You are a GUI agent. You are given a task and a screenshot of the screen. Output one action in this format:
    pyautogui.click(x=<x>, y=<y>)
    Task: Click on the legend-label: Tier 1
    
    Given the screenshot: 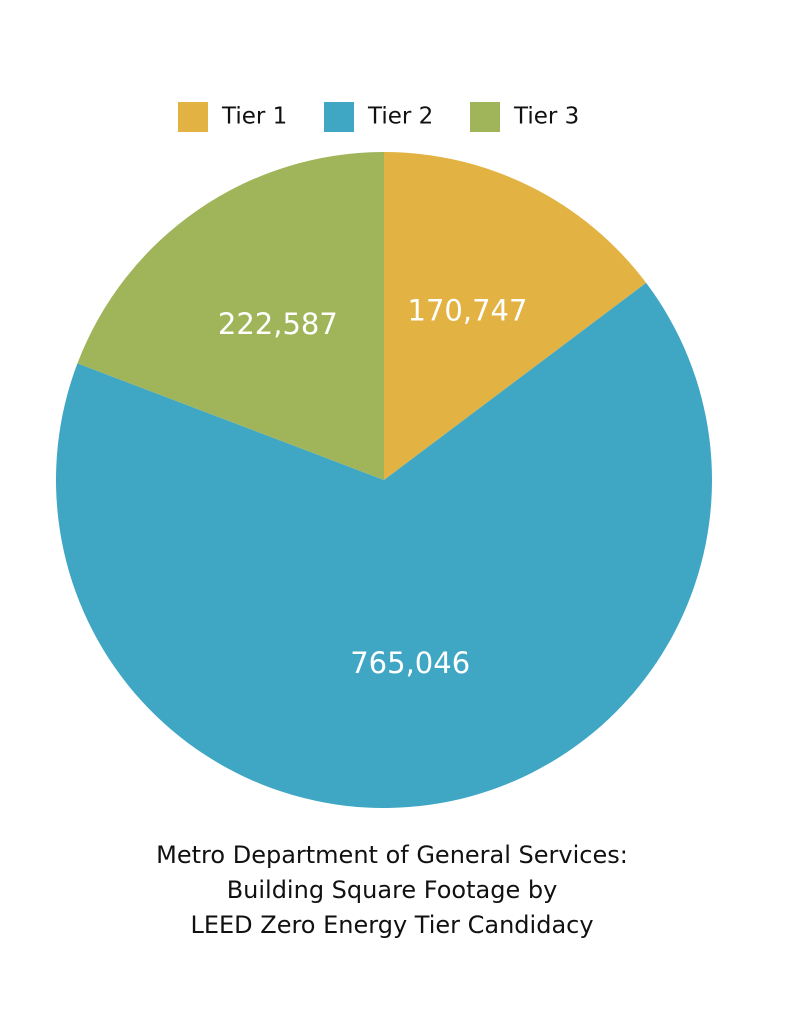 What is the action you would take?
    pyautogui.click(x=254, y=117)
    